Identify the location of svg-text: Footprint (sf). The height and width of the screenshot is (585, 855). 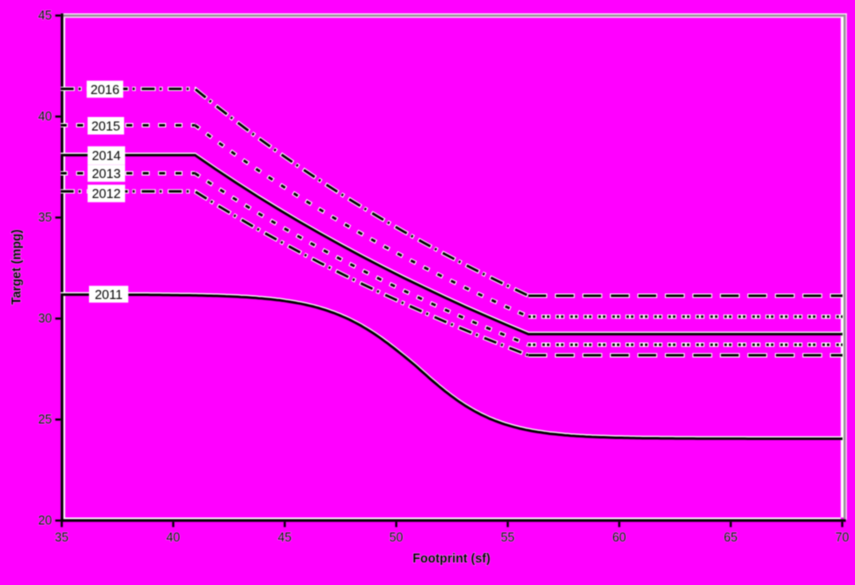
(452, 559).